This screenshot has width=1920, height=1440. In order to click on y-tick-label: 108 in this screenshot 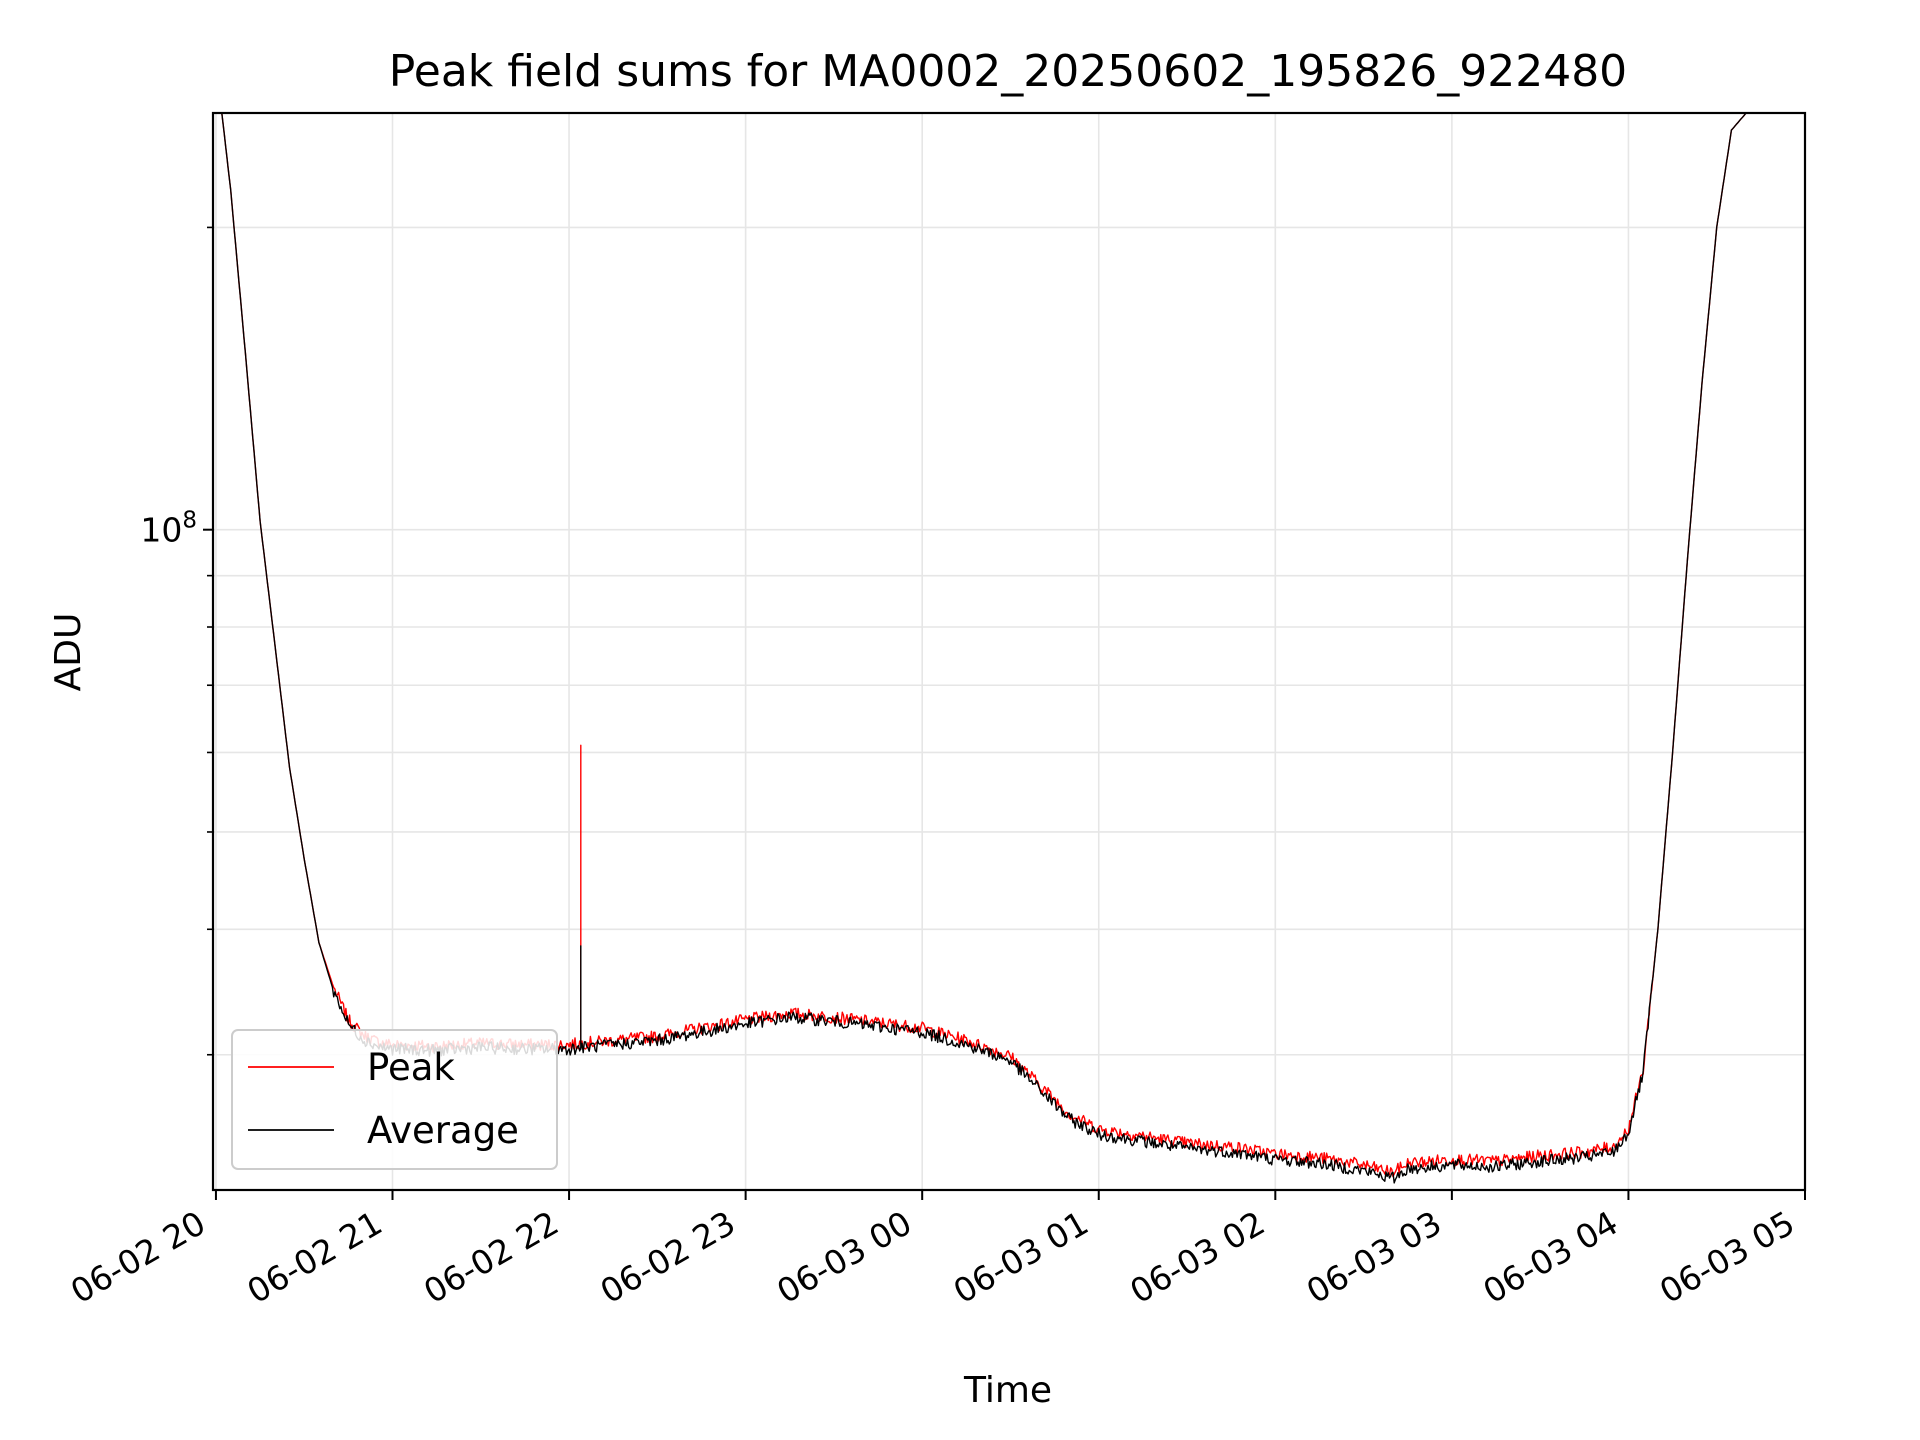, I will do `click(168, 529)`.